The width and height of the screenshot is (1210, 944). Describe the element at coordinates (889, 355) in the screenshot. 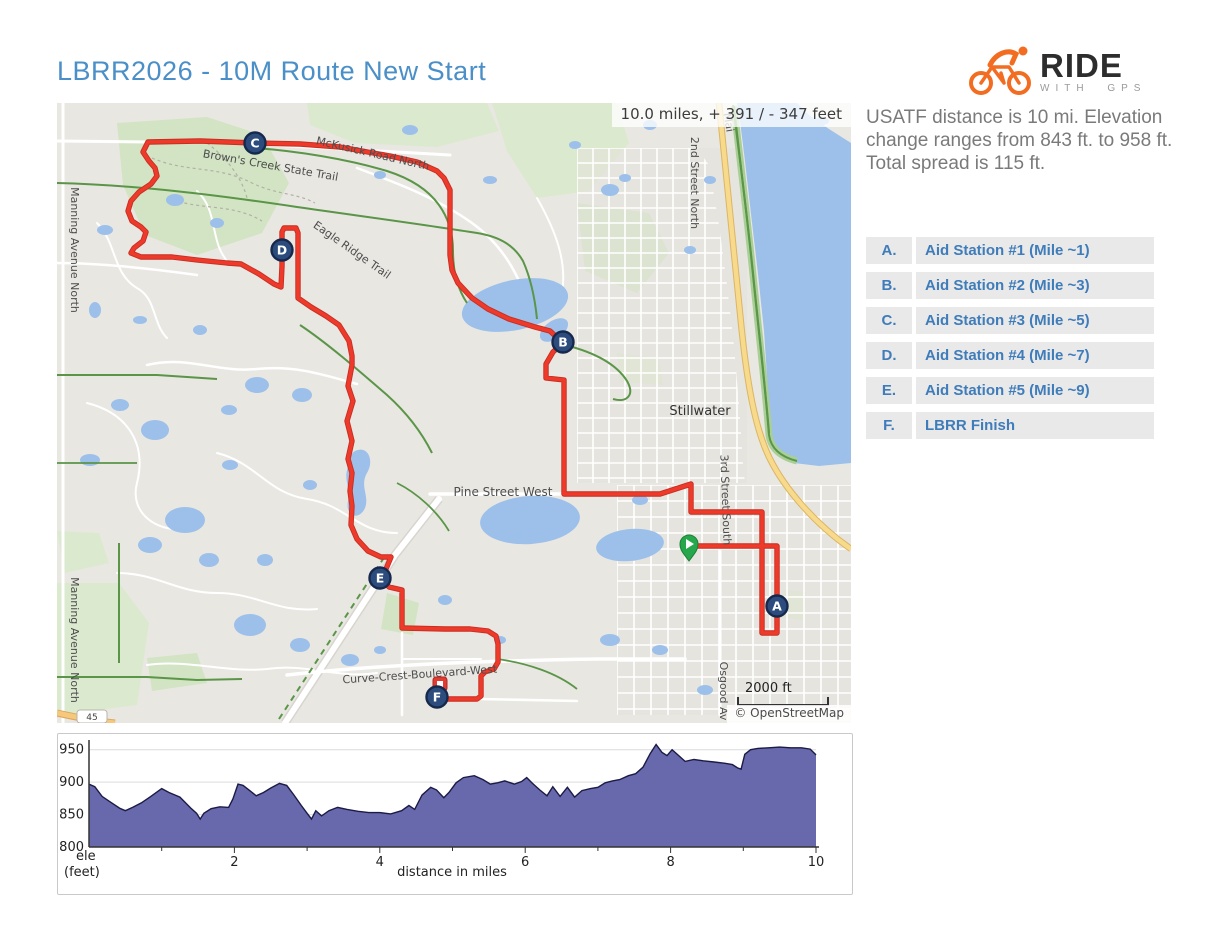

I see `legend-letter: D.` at that location.